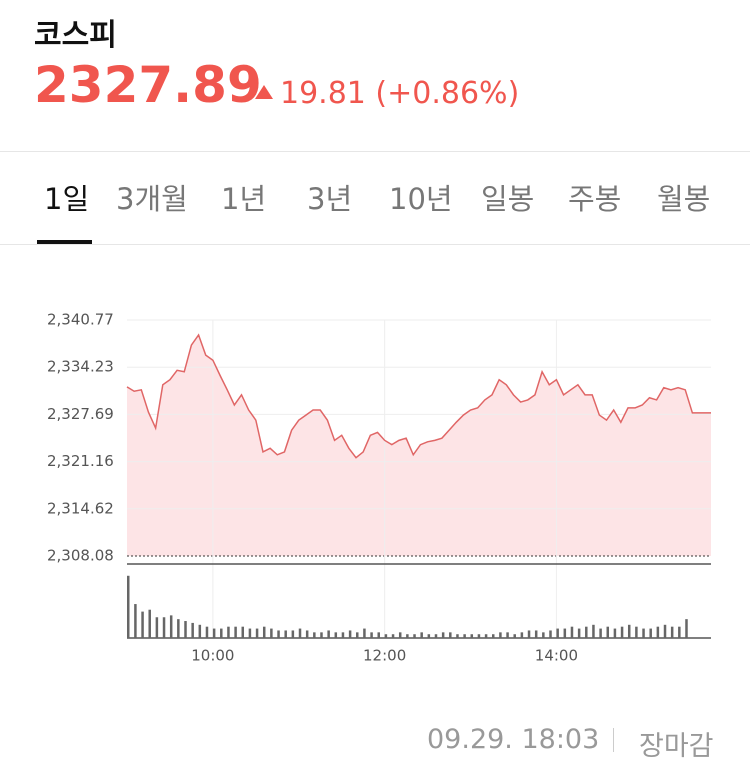  What do you see at coordinates (375, 198) in the screenshot?
I see `tab-bar` at bounding box center [375, 198].